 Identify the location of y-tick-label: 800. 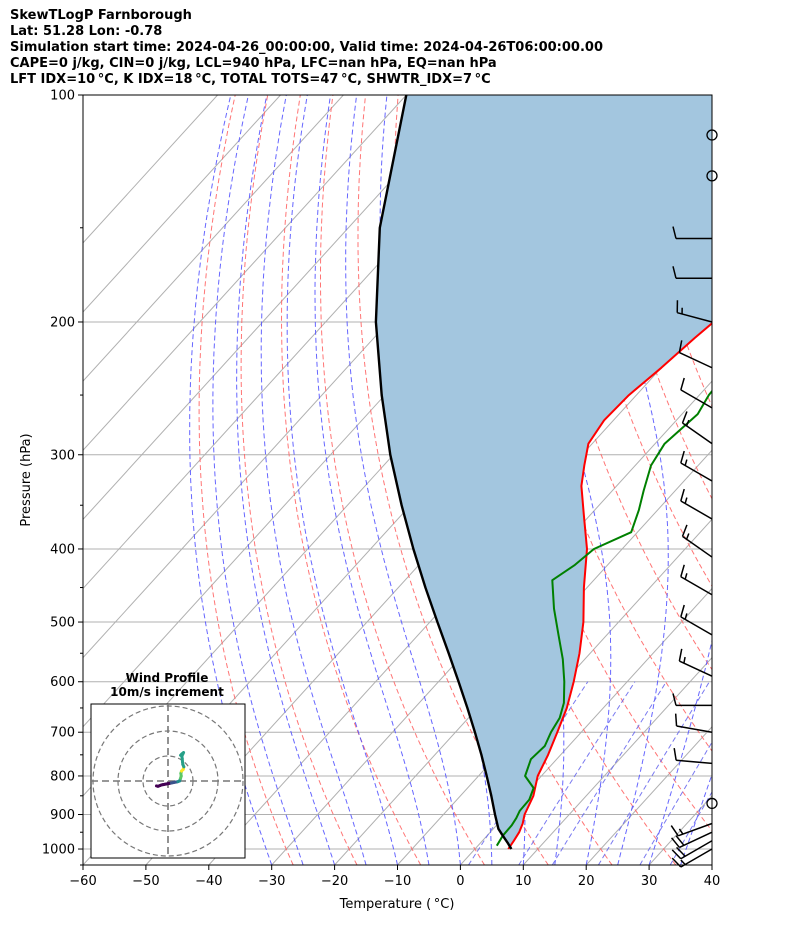
(62, 776).